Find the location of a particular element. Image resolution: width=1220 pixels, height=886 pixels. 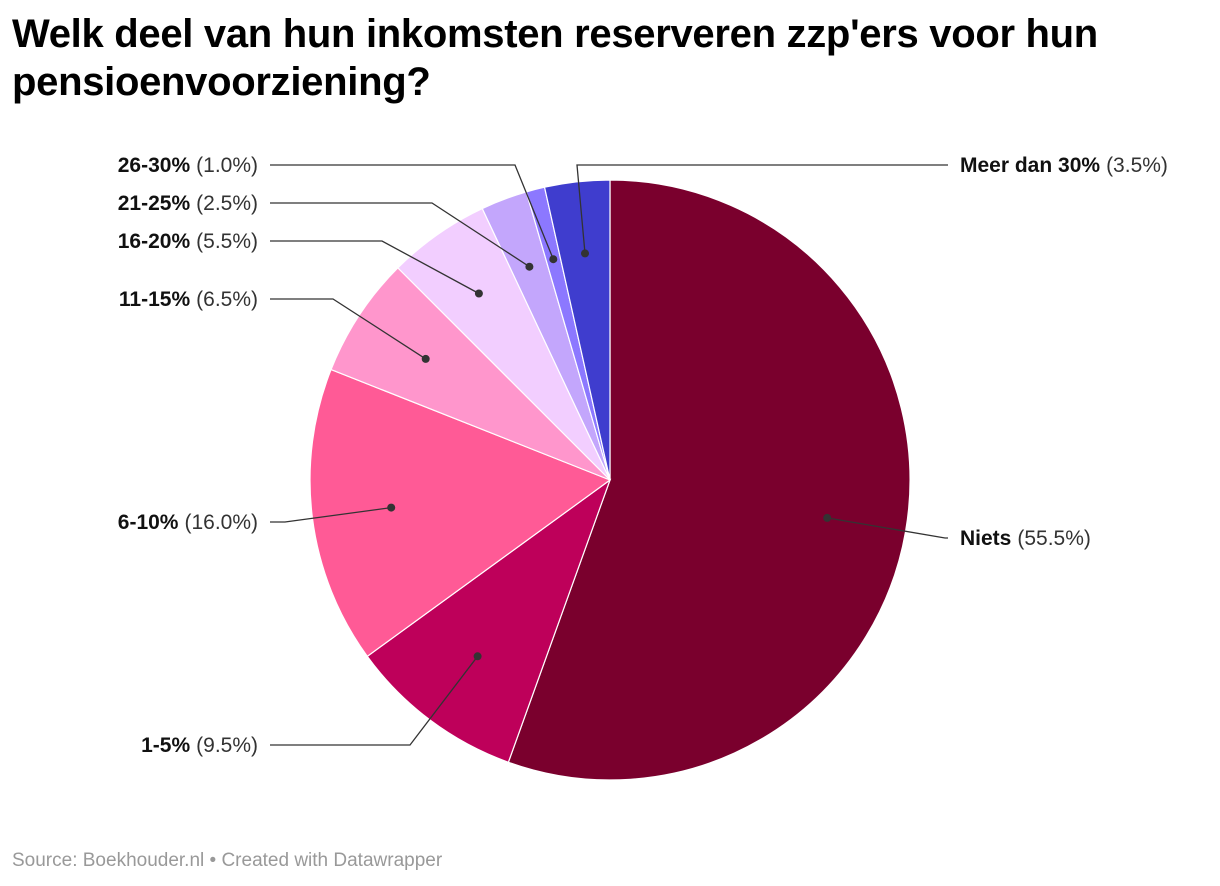

slice-label-value: (2.5%) is located at coordinates (227, 203).